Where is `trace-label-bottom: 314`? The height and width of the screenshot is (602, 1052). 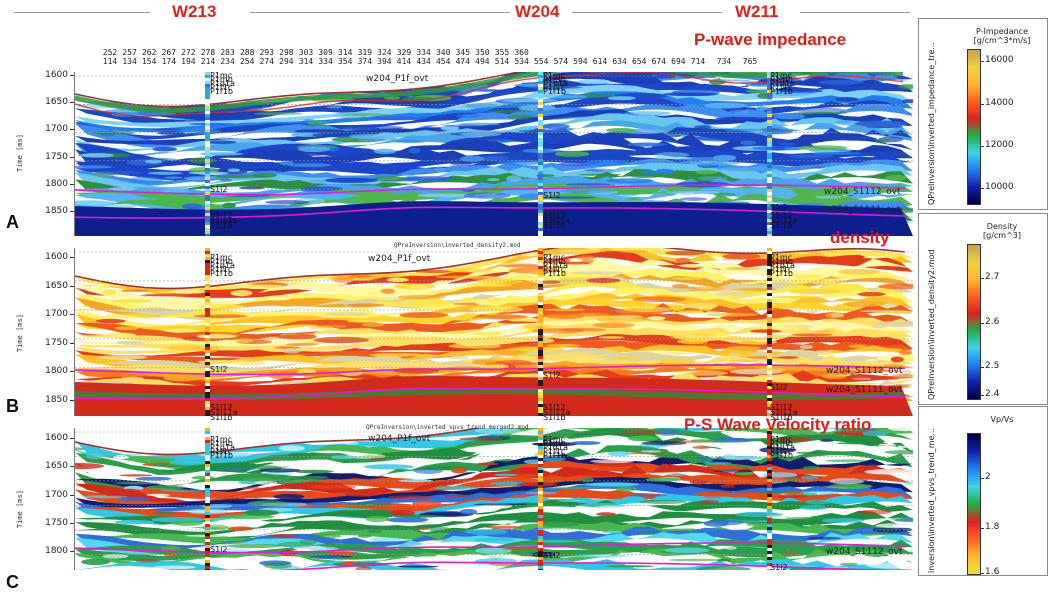
trace-label-bottom: 314 is located at coordinates (306, 61).